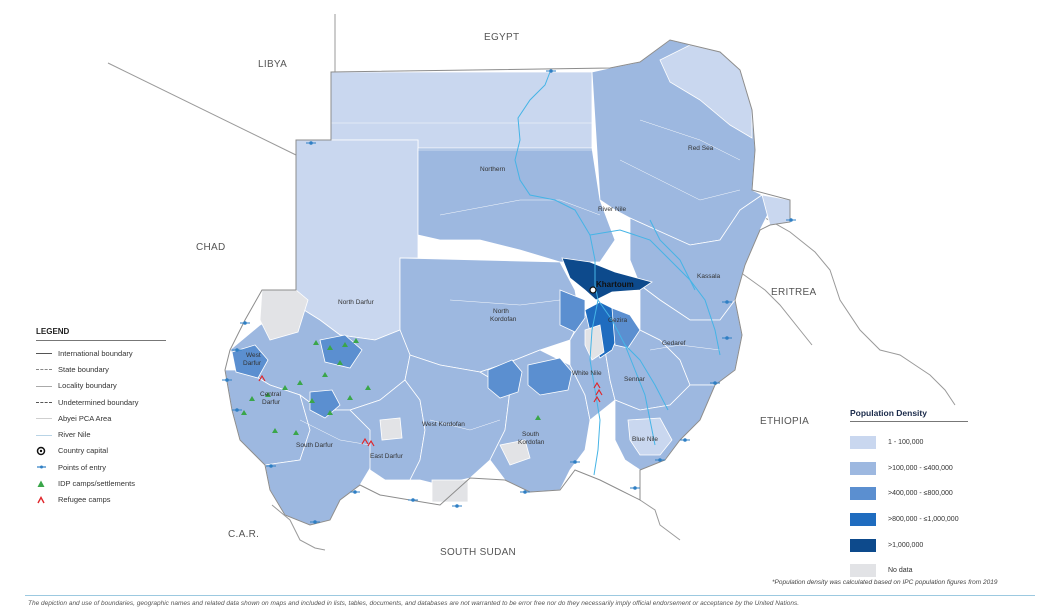  What do you see at coordinates (387, 456) in the screenshot?
I see `state-label-east-darfur: East Darfur` at bounding box center [387, 456].